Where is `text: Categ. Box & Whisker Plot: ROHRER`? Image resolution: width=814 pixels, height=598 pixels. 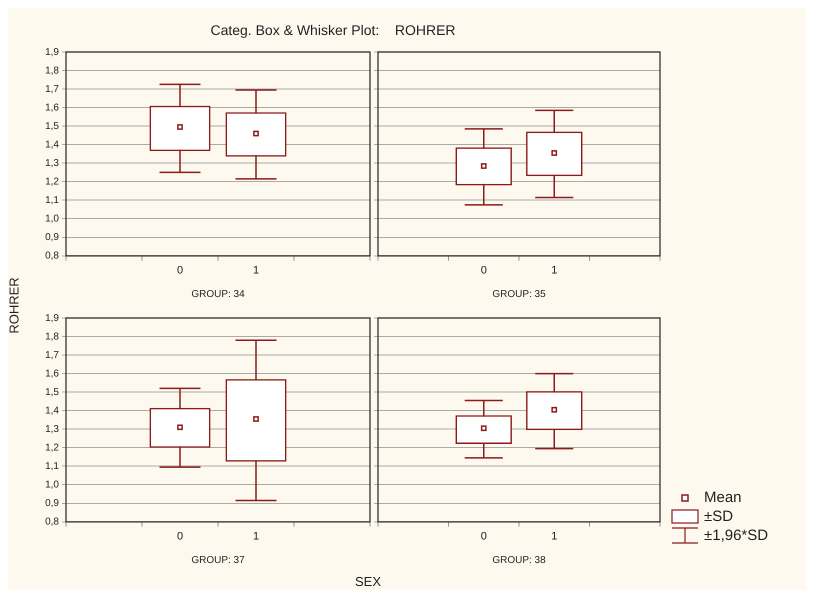
text: Categ. Box & Whisker Plot: ROHRER is located at coordinates (333, 30).